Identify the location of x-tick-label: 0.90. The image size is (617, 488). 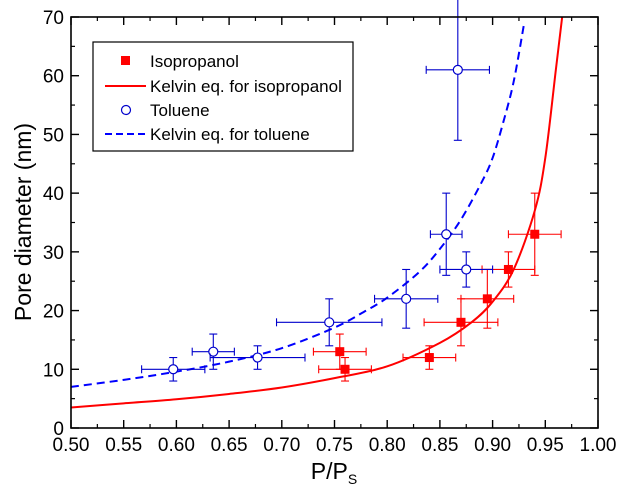
(492, 445).